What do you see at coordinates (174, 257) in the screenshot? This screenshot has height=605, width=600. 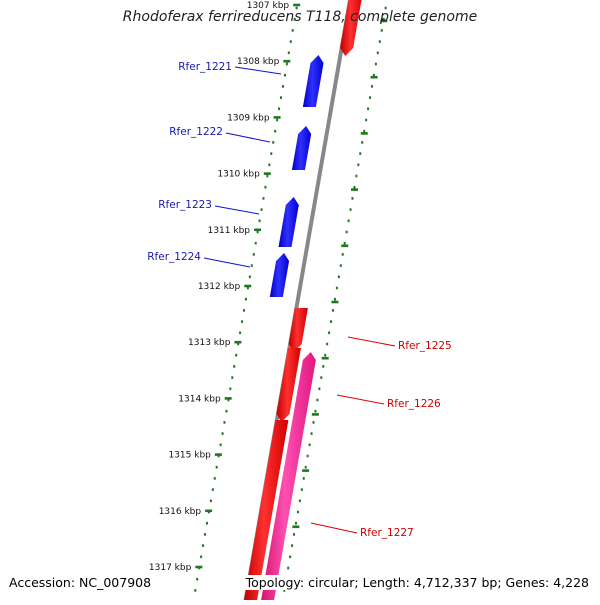 I see `gene-label: Rfer_1224` at bounding box center [174, 257].